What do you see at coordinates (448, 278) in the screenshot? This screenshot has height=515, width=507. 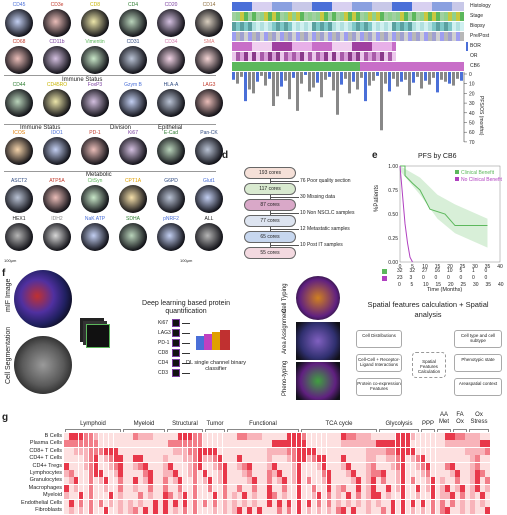 I see `risk-count: 0` at bounding box center [448, 278].